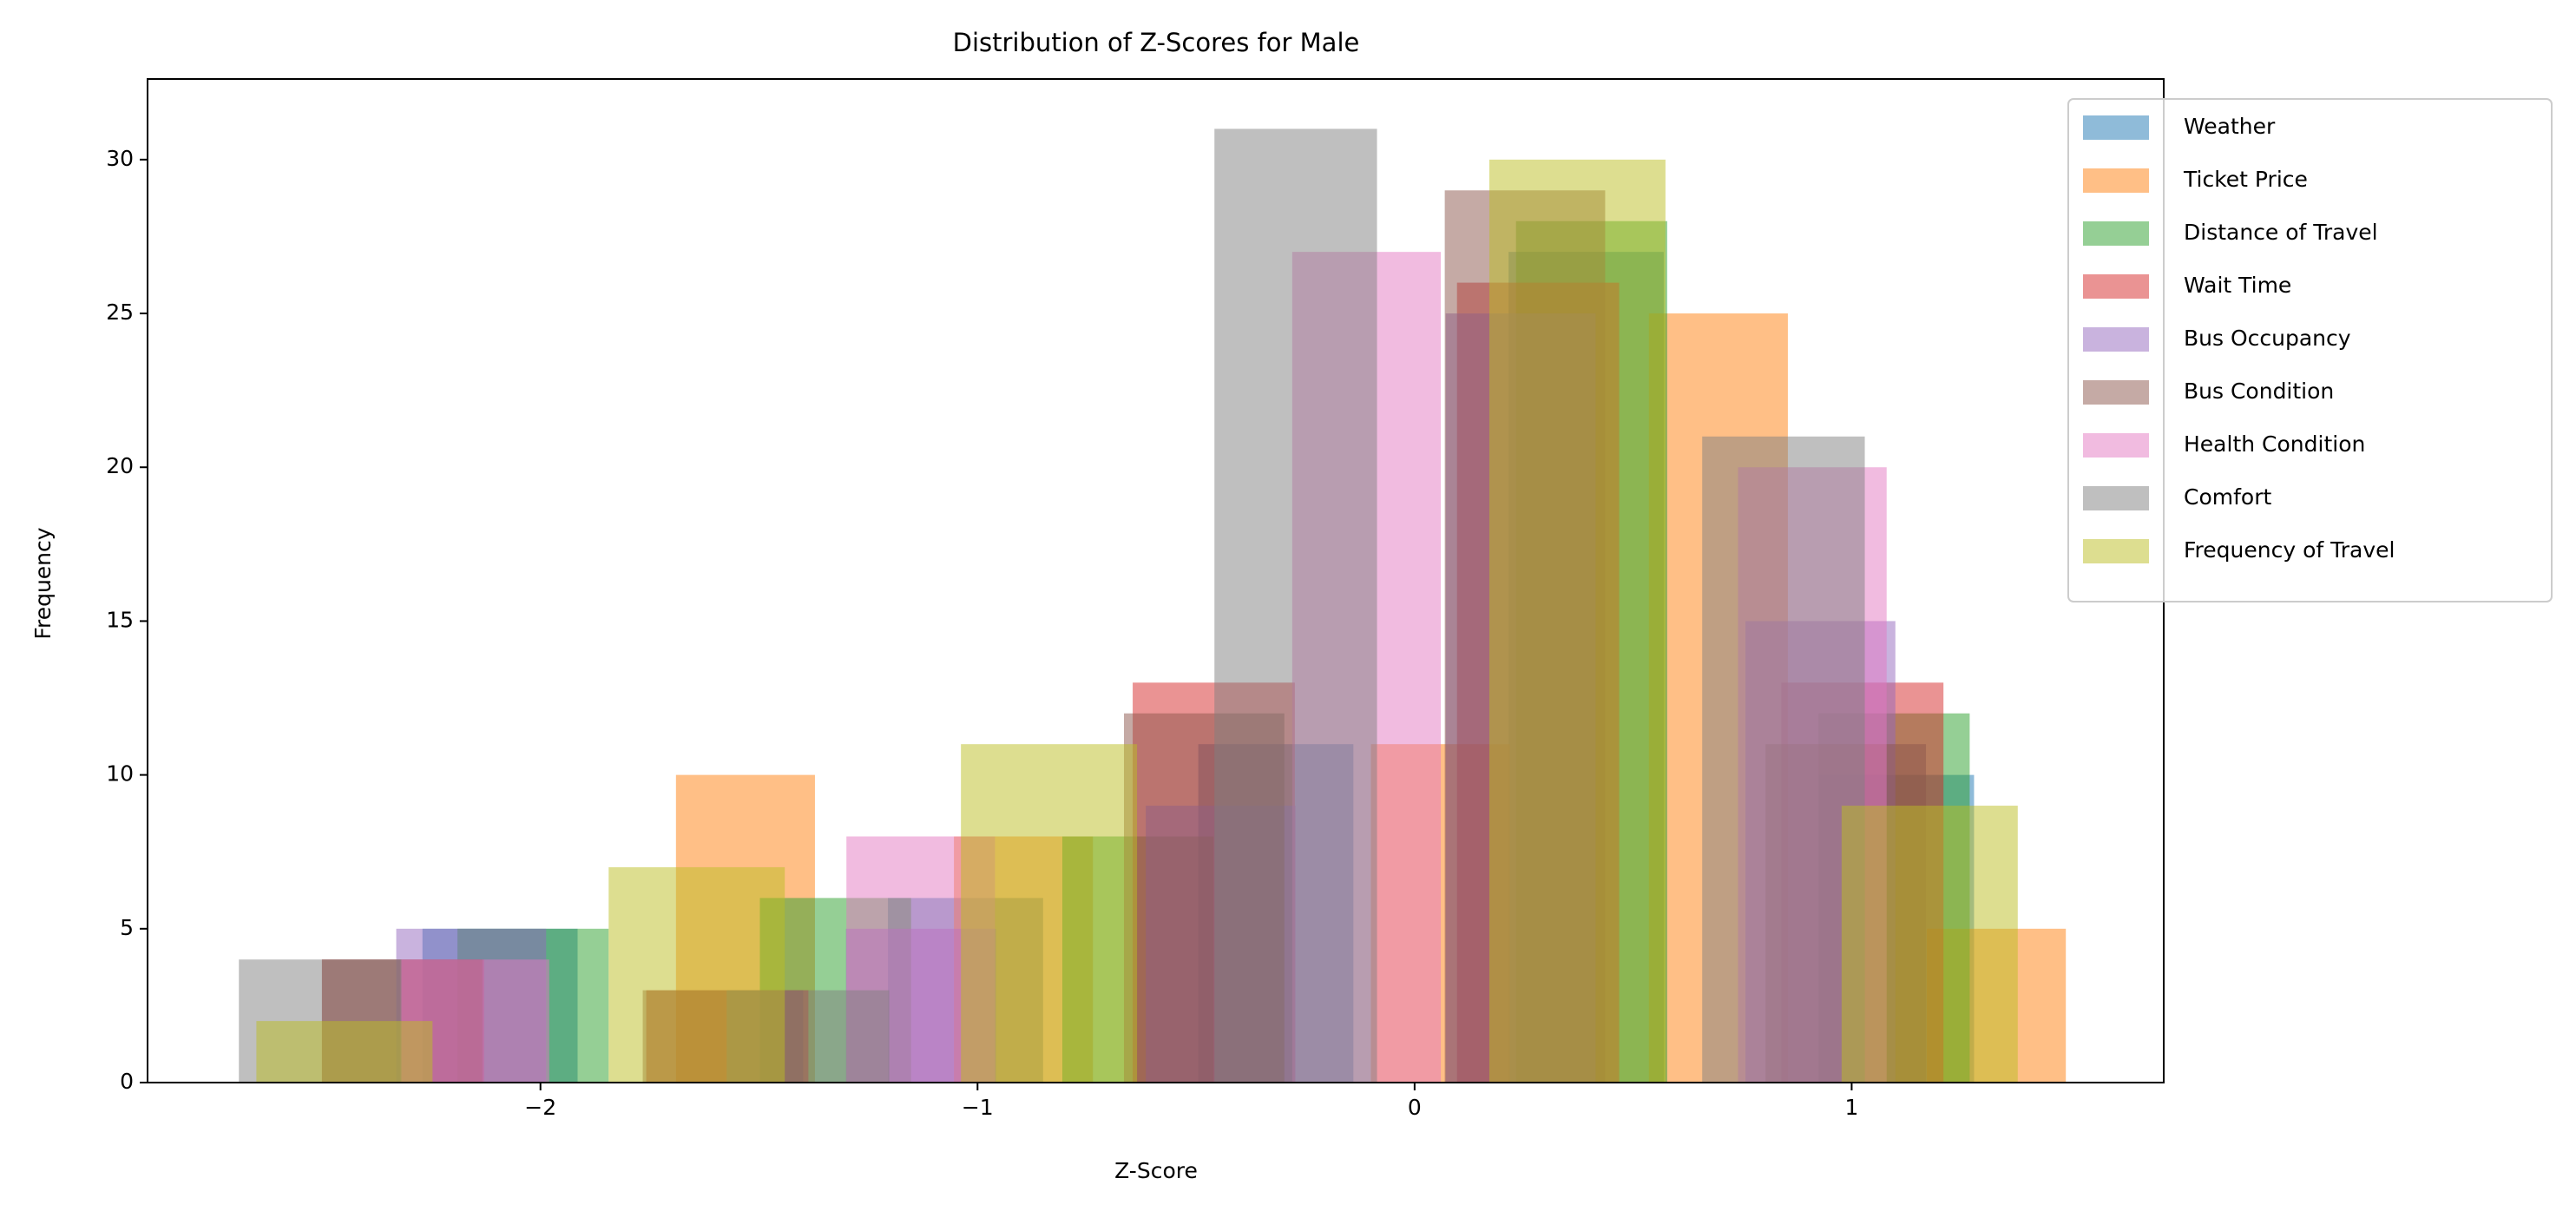 This screenshot has height=1218, width=2576. I want to click on y-tick-label: 0, so click(127, 1081).